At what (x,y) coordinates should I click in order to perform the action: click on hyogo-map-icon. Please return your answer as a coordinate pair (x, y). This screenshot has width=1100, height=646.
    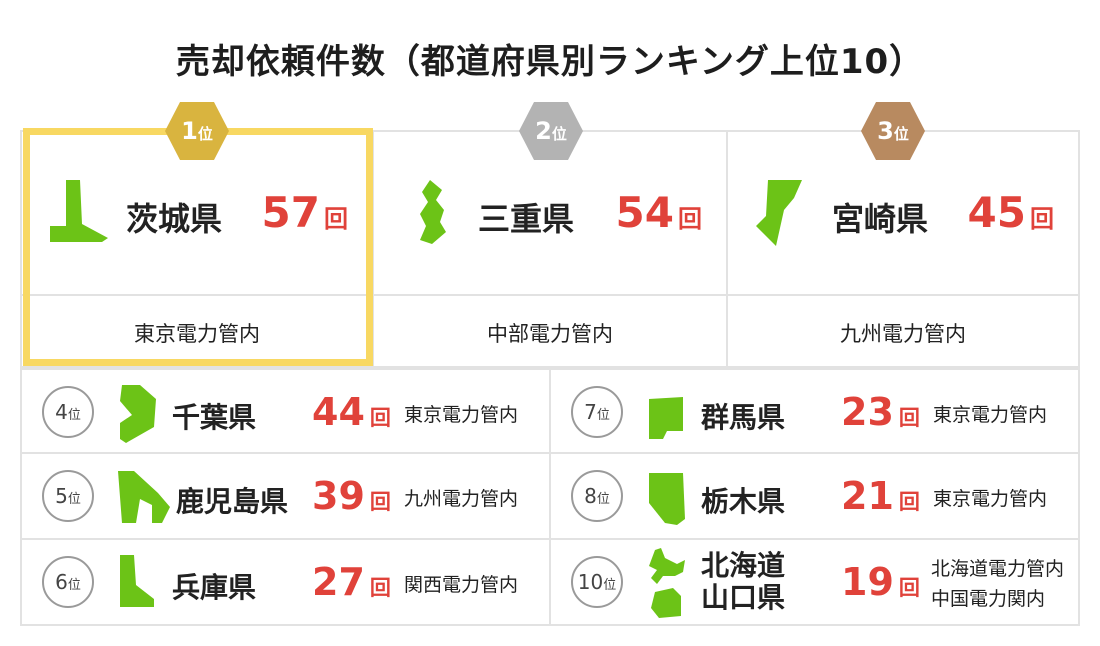
    Looking at the image, I should click on (137, 581).